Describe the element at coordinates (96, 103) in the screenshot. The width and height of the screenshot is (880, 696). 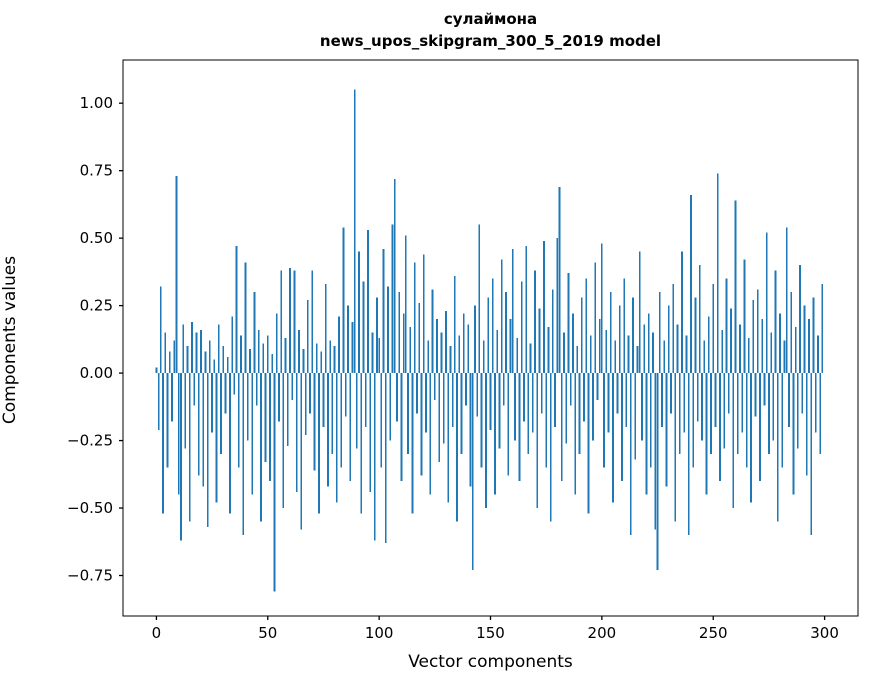
I see `tick-label: 1.00` at that location.